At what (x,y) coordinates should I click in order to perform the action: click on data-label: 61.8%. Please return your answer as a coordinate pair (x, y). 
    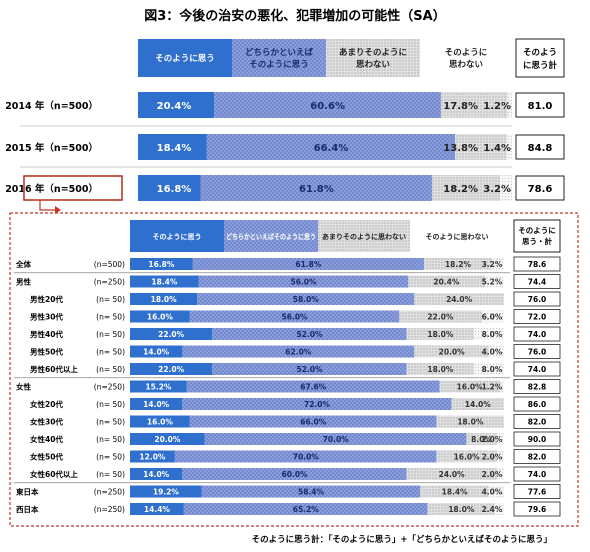
    Looking at the image, I should click on (316, 189).